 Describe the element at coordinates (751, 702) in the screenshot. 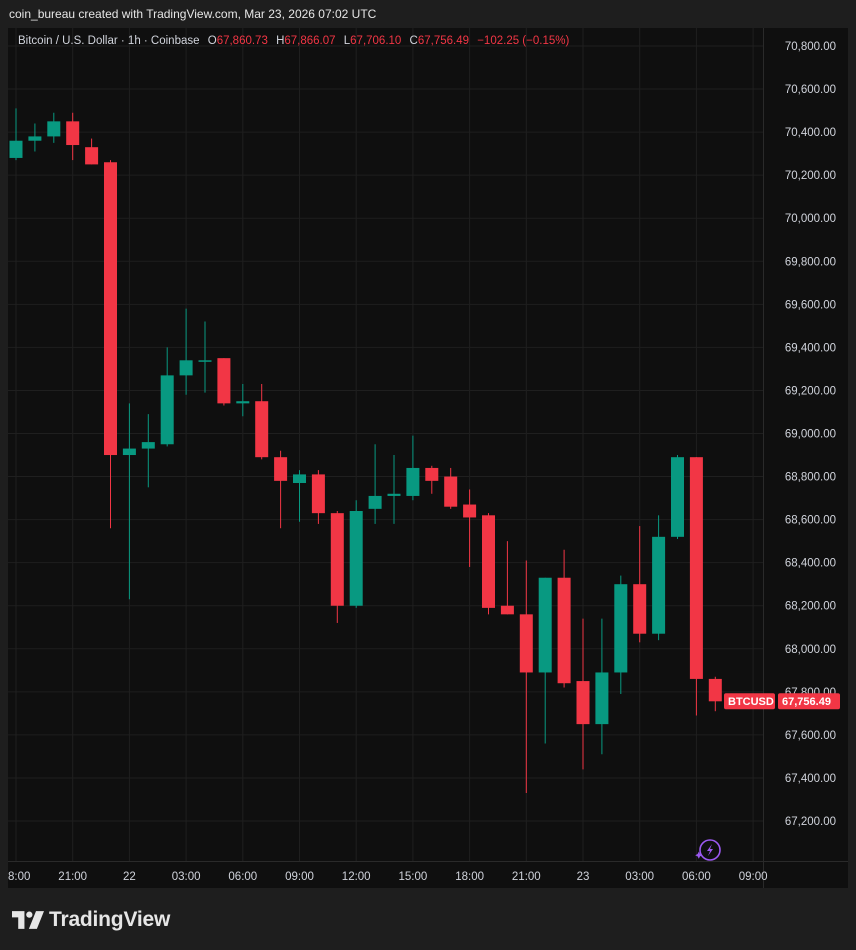

I see `price-tag-symbol: BTCUSD` at that location.